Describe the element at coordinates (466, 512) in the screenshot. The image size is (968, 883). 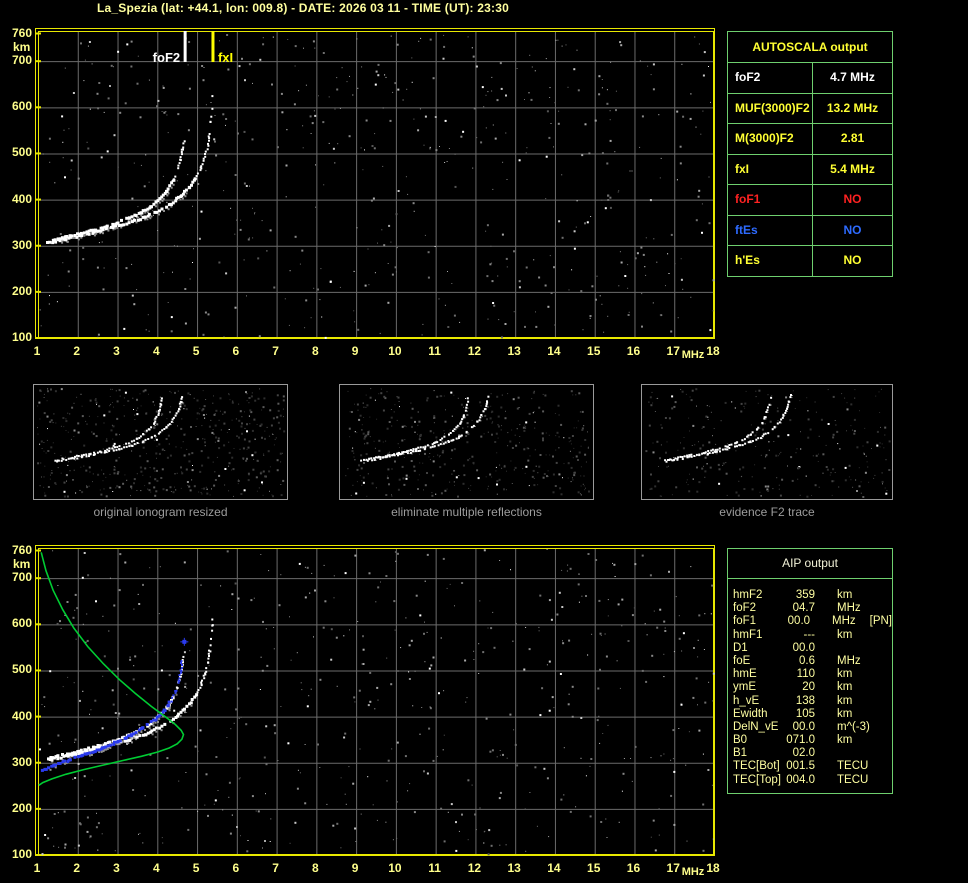
I see `thumbnail-caption: eliminate multiple reflections` at that location.